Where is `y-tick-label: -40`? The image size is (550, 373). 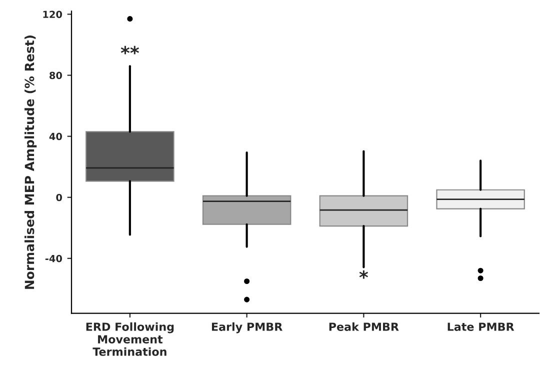
y-tick-label: -40 is located at coordinates (53, 258).